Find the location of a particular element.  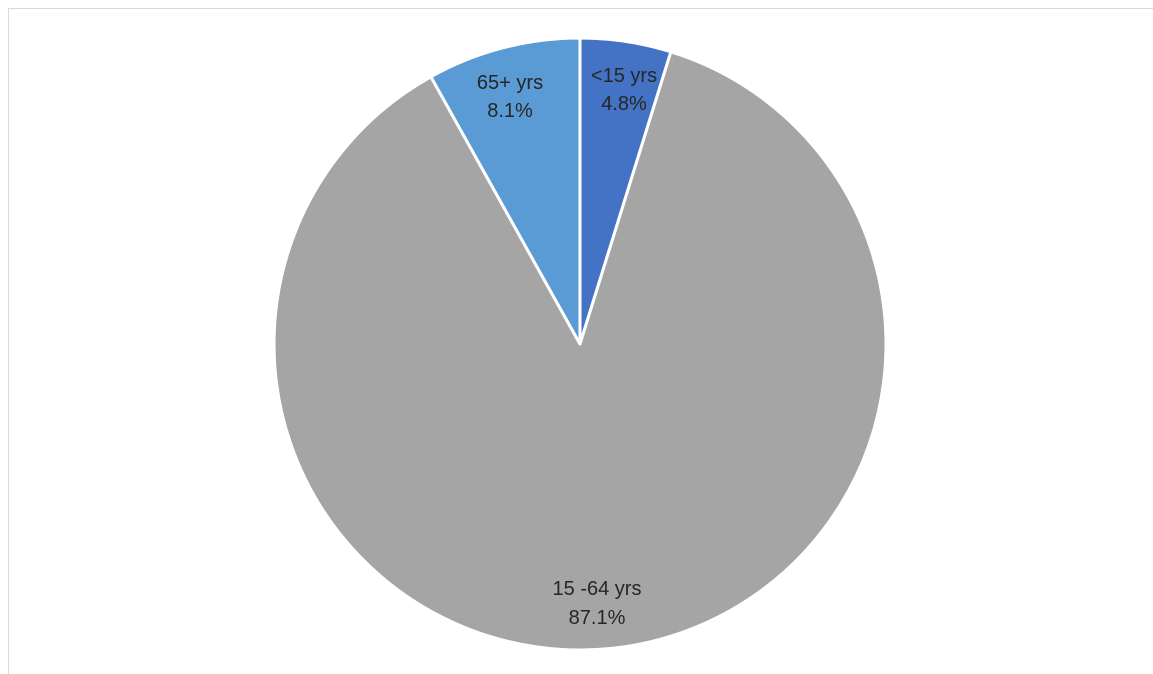

pie-labels: <15 yrs 4.8% 15 -64 yrs 87.1% 65+ yrs 8.1% is located at coordinates (567, 347).